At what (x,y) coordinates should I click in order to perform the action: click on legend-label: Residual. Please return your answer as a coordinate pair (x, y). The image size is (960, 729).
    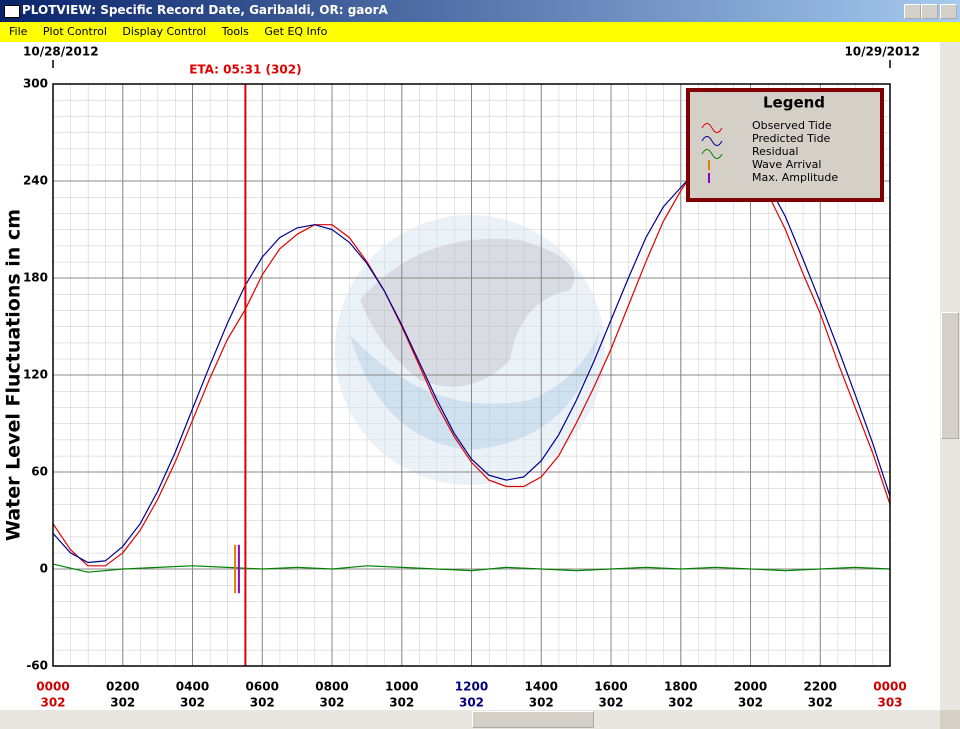
    Looking at the image, I should click on (775, 151).